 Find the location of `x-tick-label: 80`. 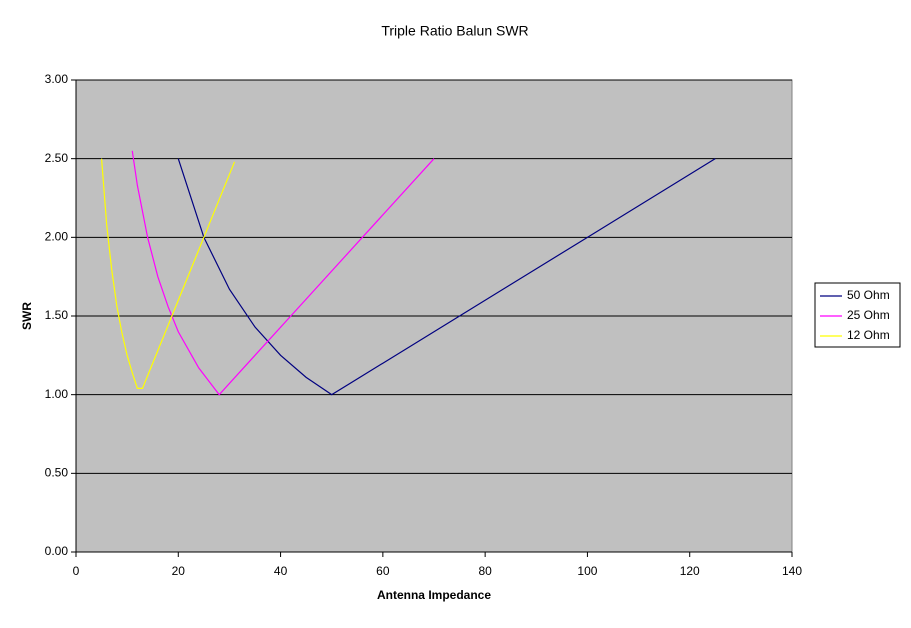

x-tick-label: 80 is located at coordinates (485, 571).